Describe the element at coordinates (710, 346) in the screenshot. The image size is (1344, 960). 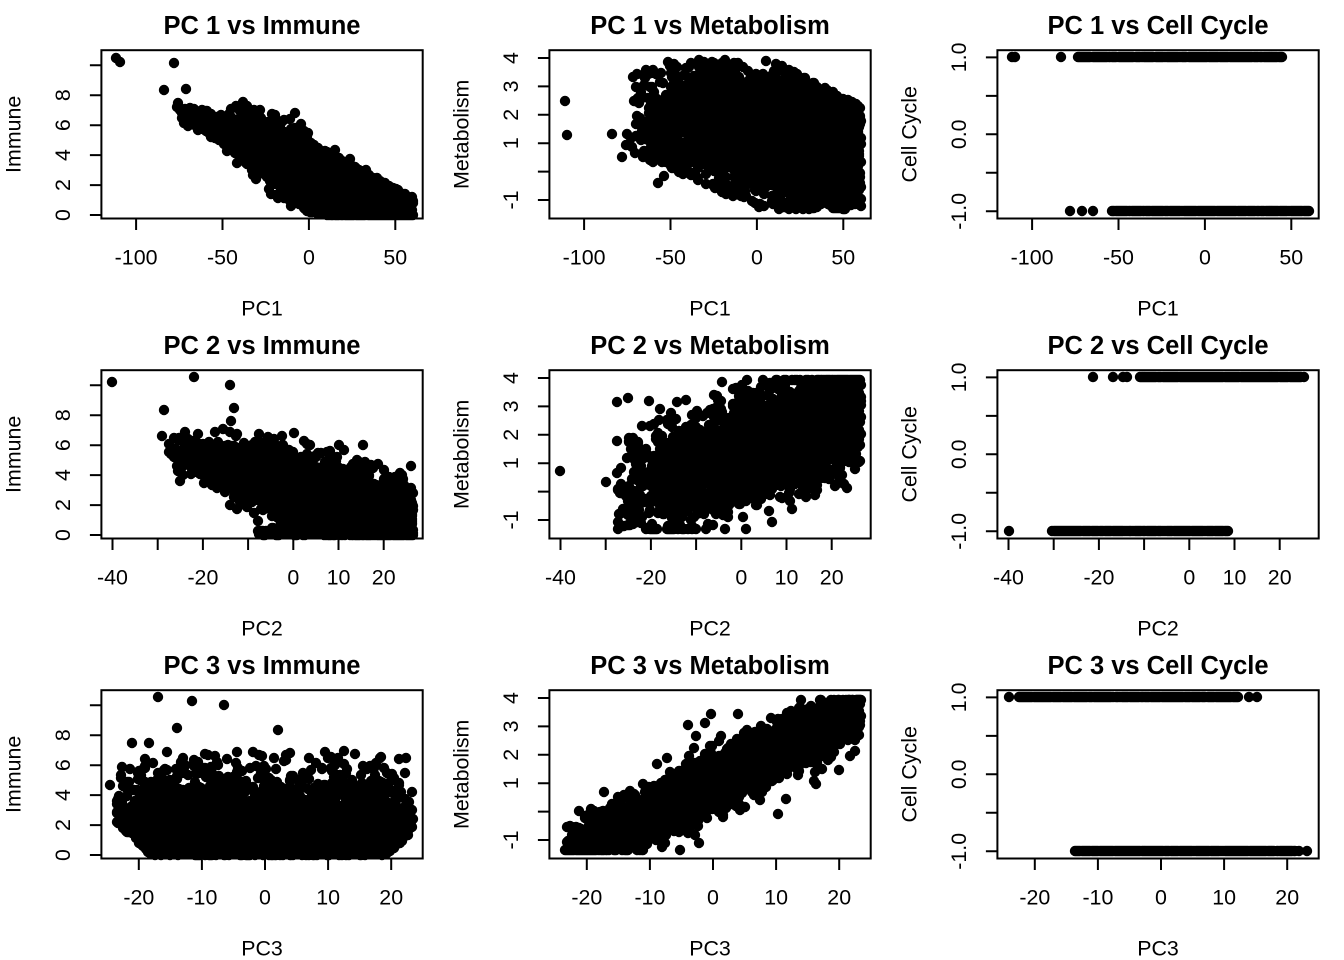
I see `svg-text: PC 2 vs Metabolism` at that location.